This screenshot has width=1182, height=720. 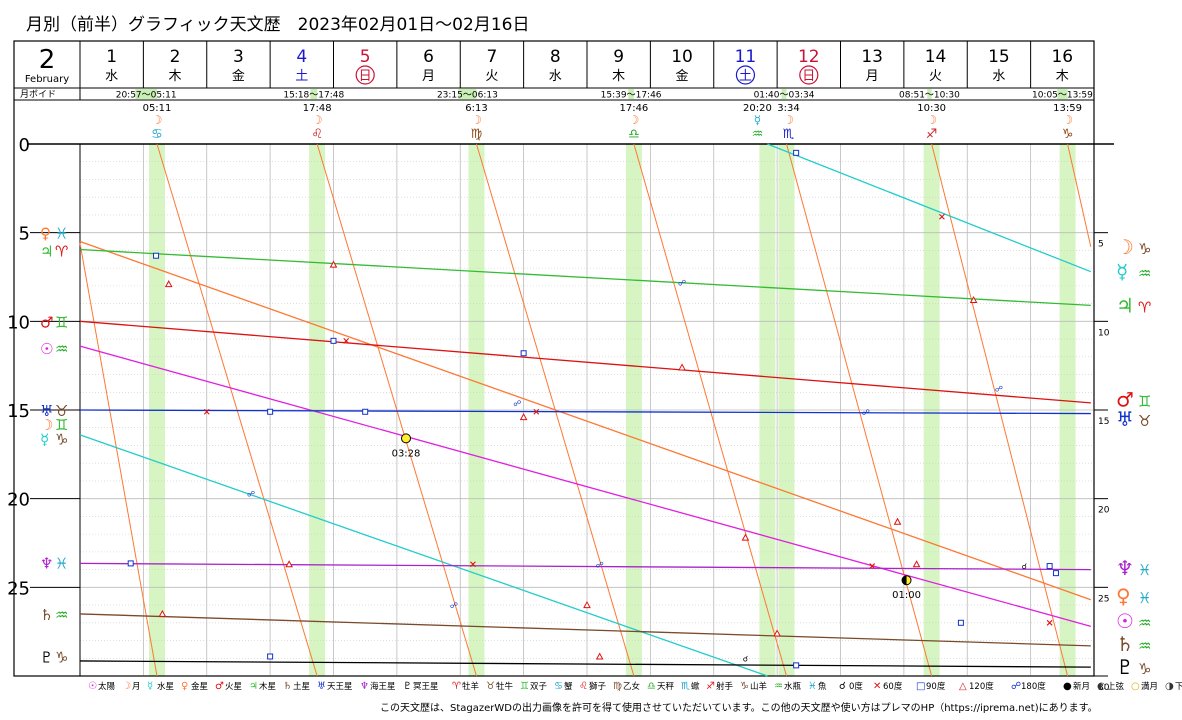 I want to click on weekday-label: 土, so click(x=745, y=76).